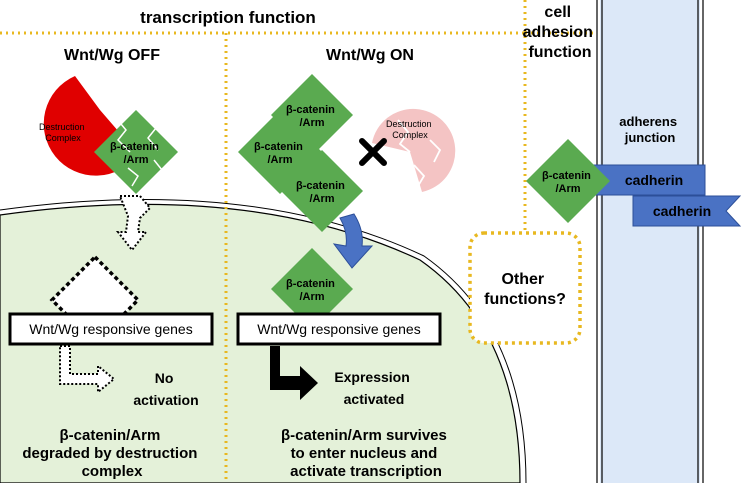 This screenshot has height=488, width=743. What do you see at coordinates (649, 129) in the screenshot?
I see `adherens-junction-label: adherens junction` at bounding box center [649, 129].